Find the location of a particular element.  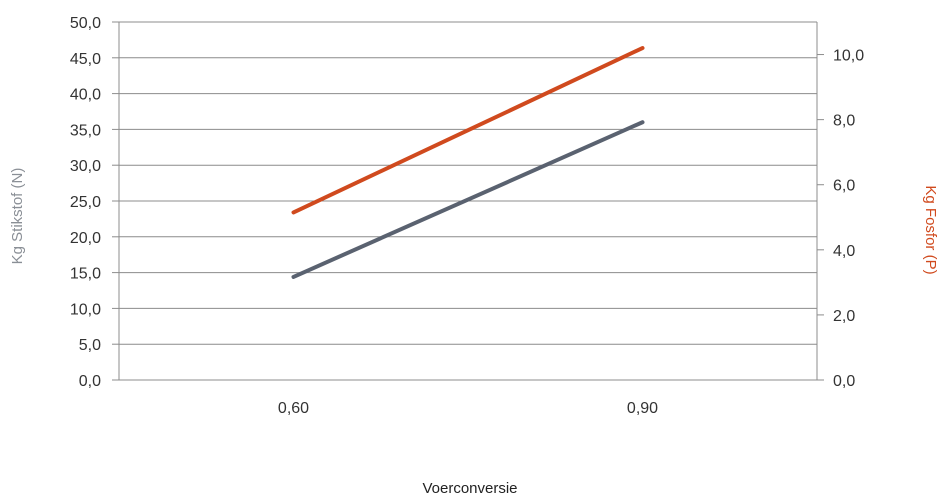

left-tick-label: 35,0 is located at coordinates (85, 130).